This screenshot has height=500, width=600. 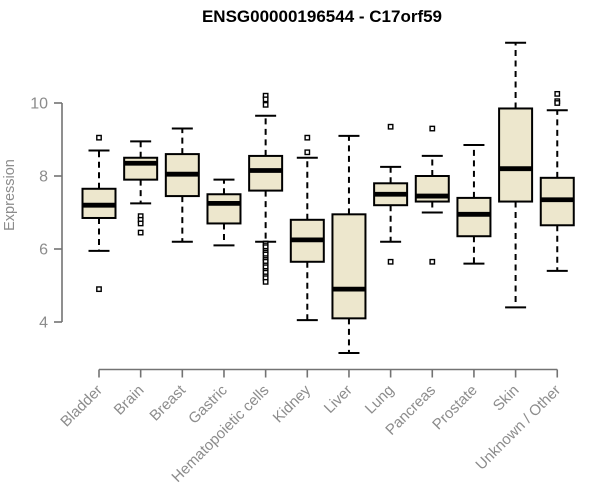 What do you see at coordinates (43, 250) in the screenshot?
I see `y-tick-label-6: 6` at bounding box center [43, 250].